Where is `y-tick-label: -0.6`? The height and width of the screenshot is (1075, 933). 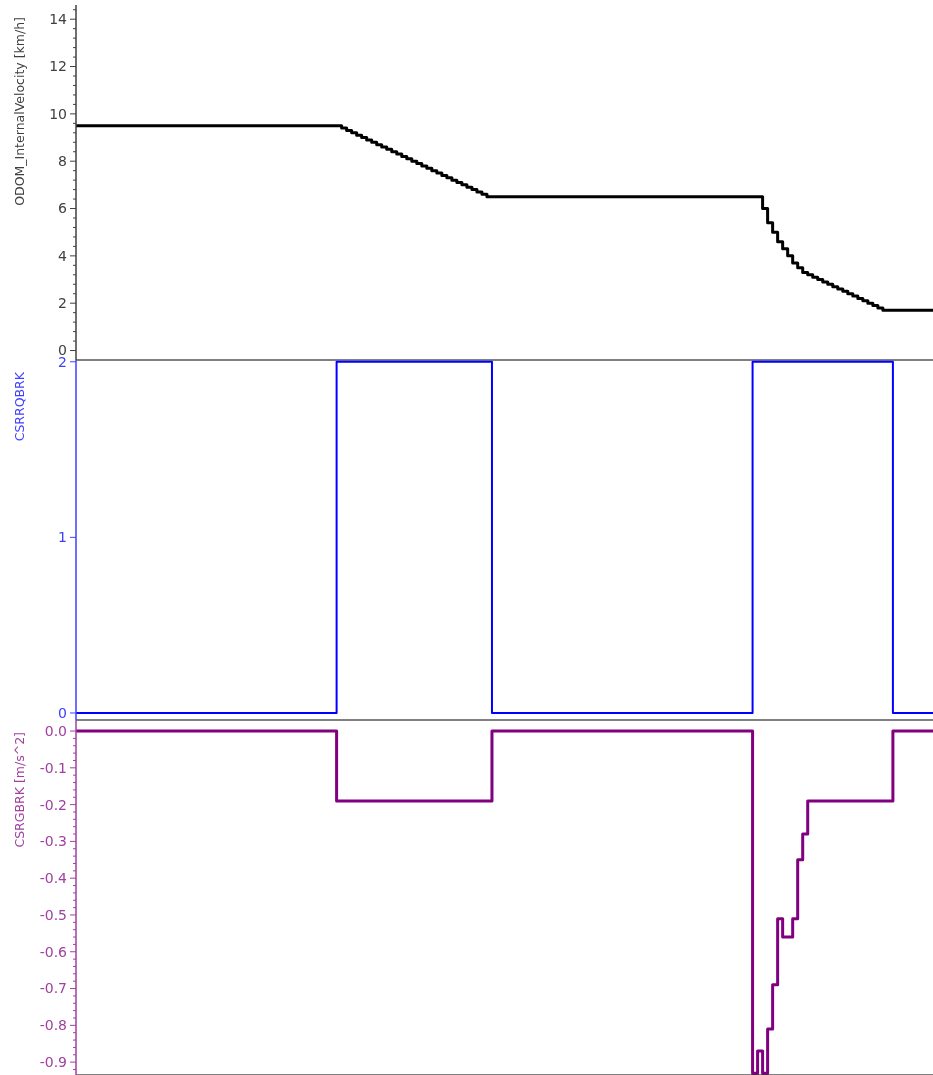
y-tick-label: -0.6 is located at coordinates (53, 951).